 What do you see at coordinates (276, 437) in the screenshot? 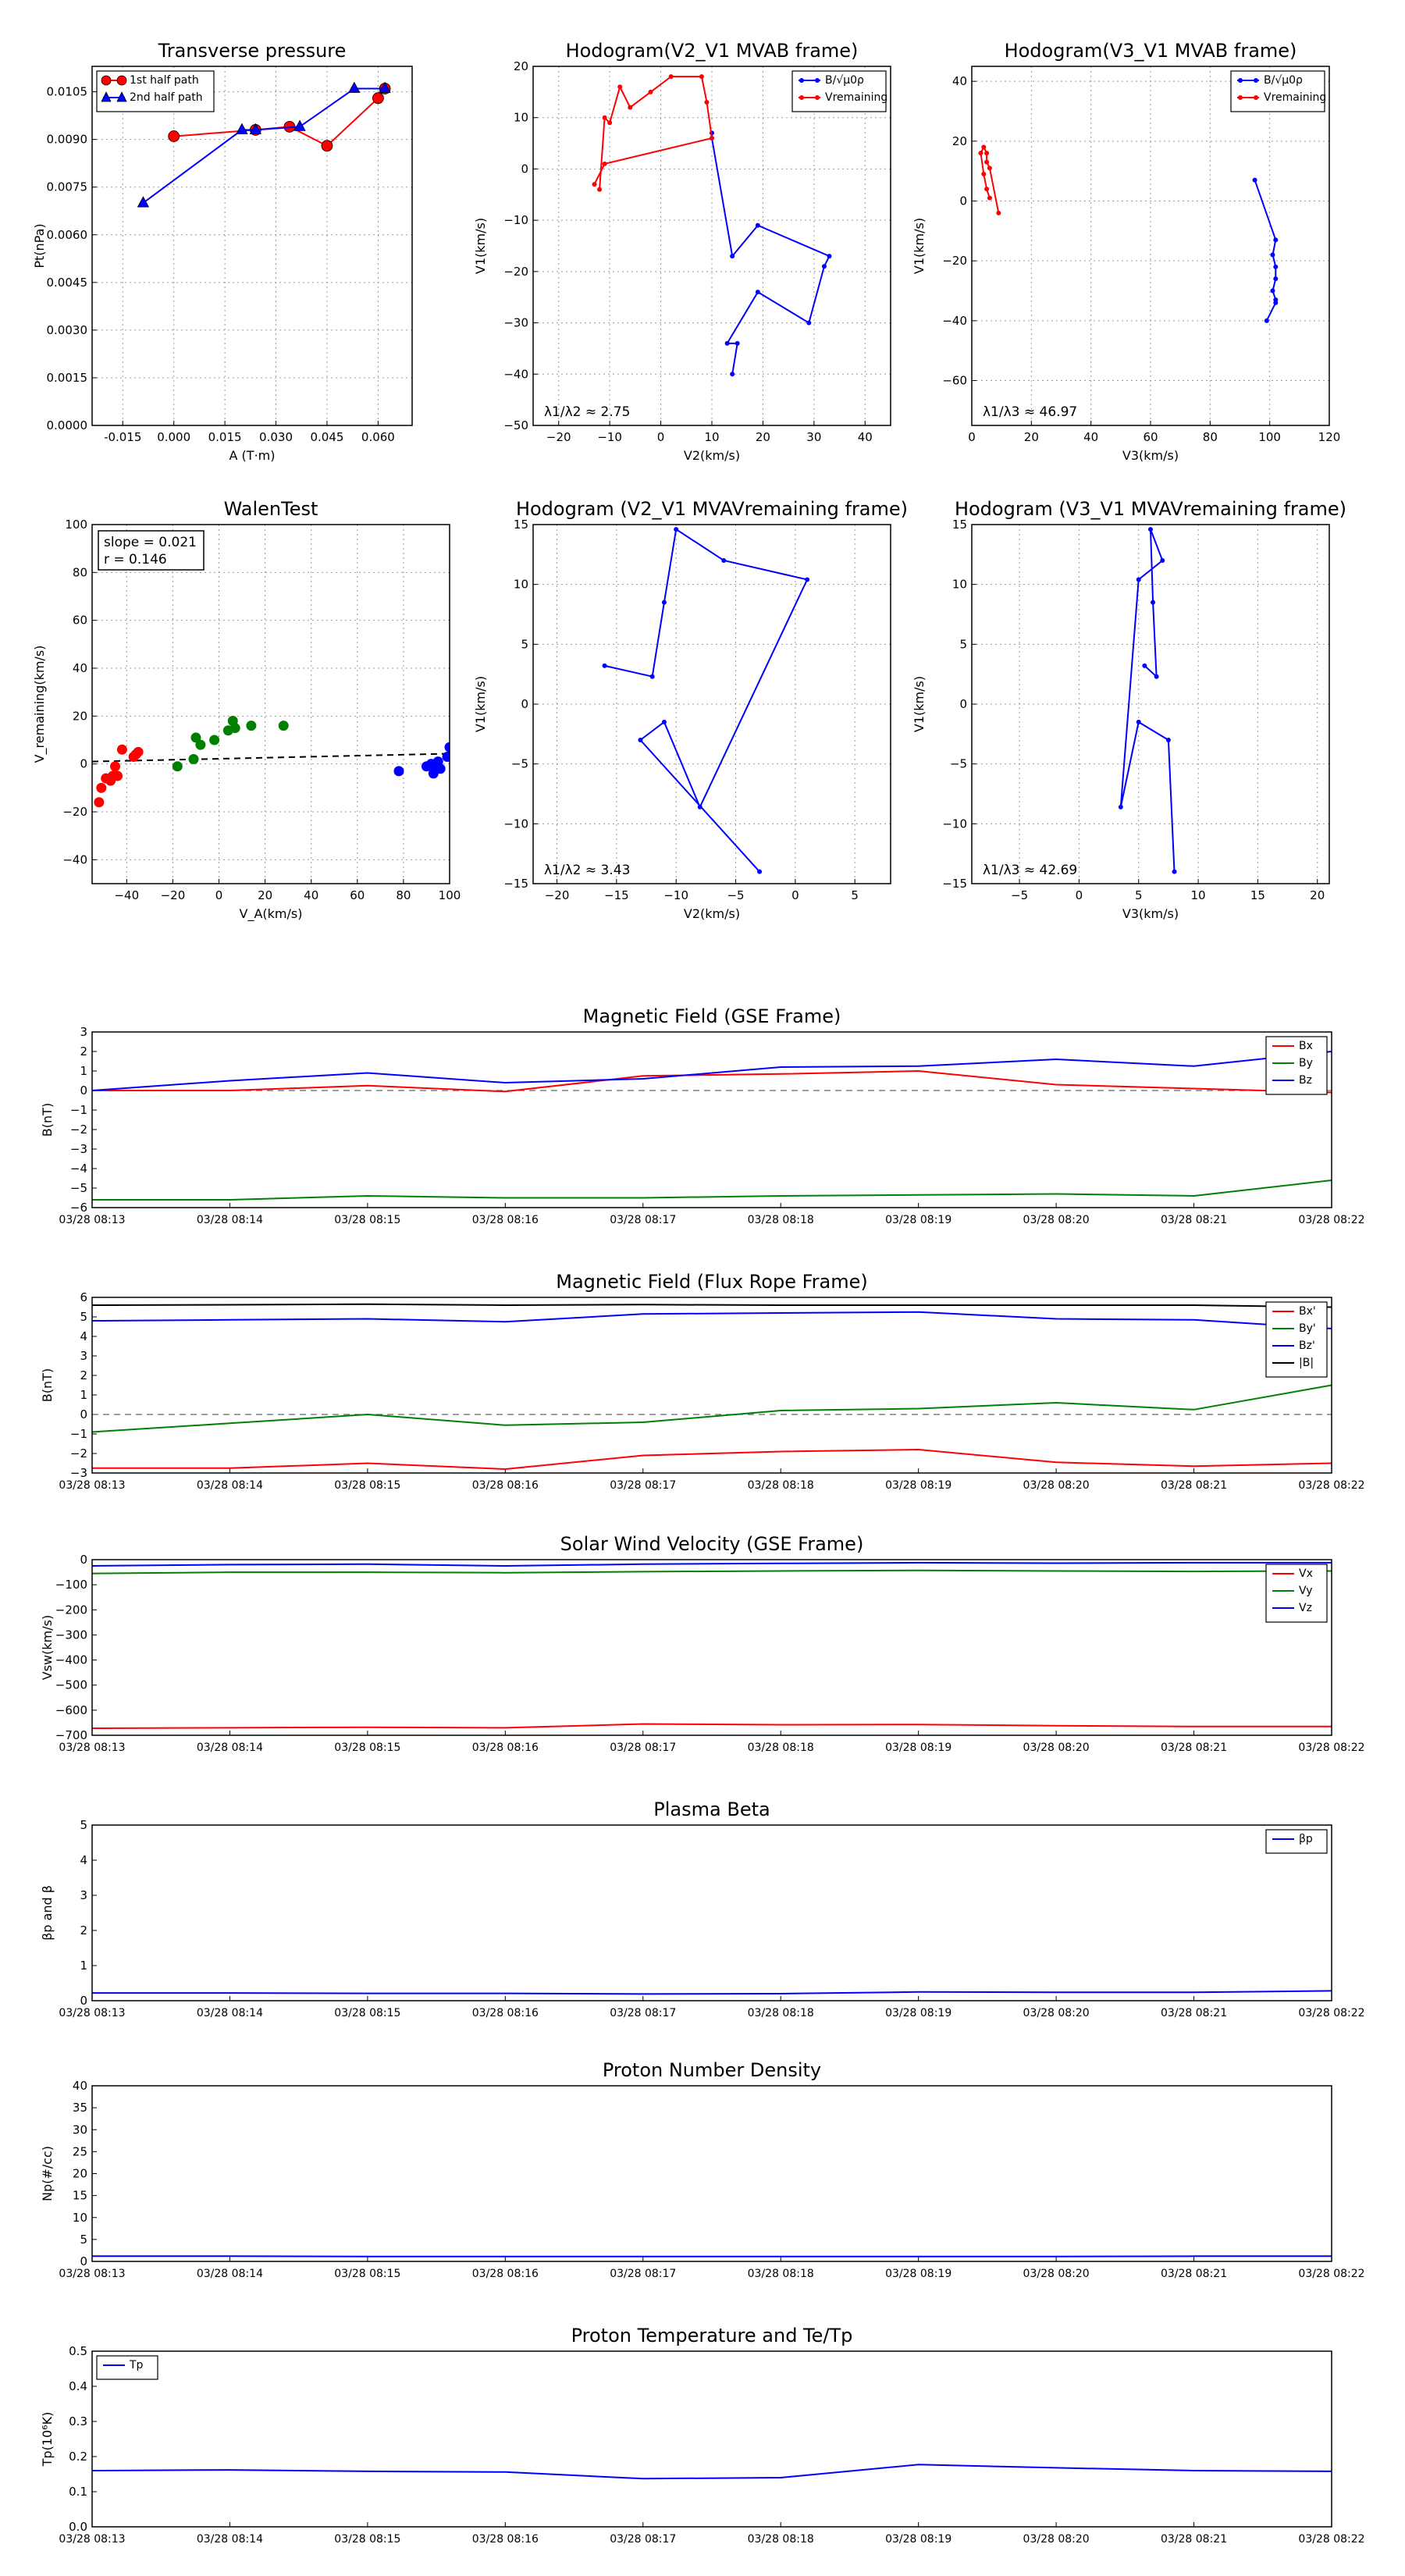
I see `x-tick-label: 0.030` at bounding box center [276, 437].